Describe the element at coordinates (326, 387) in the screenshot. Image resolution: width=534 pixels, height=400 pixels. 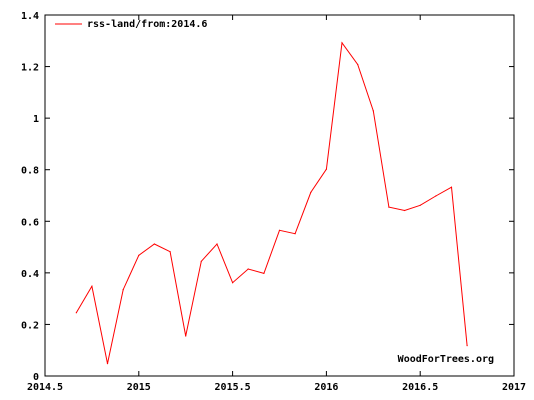
I see `x-tick-label: 2016` at that location.